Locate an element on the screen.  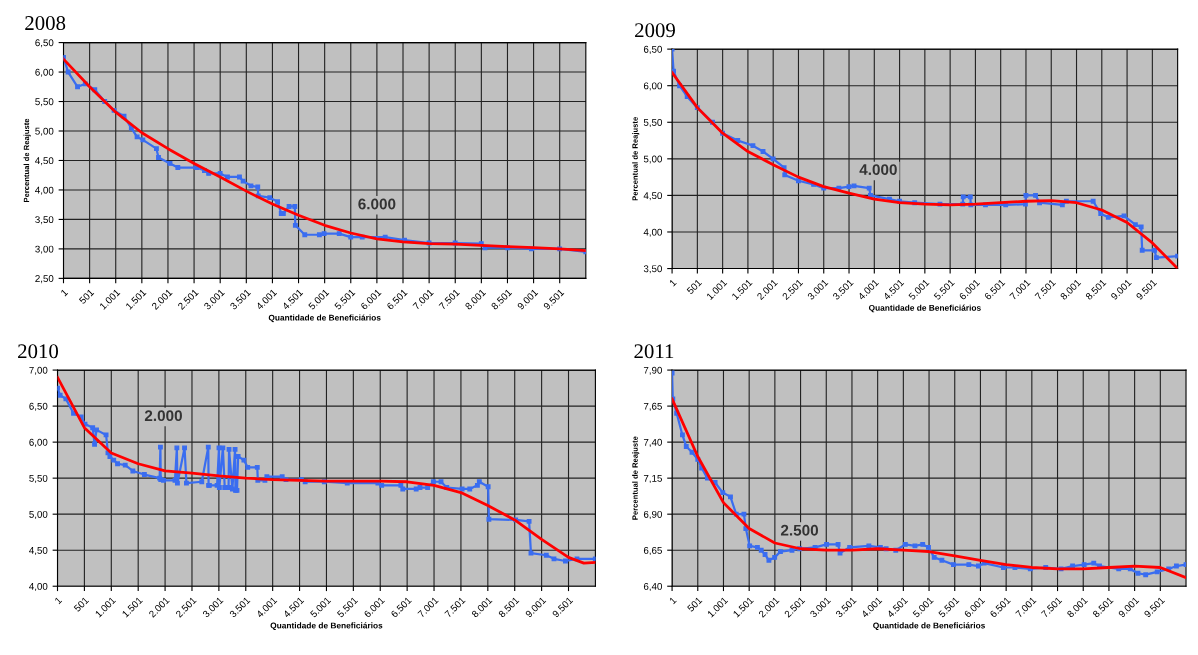
y-tick-label: 7,40 is located at coordinates (652, 442).